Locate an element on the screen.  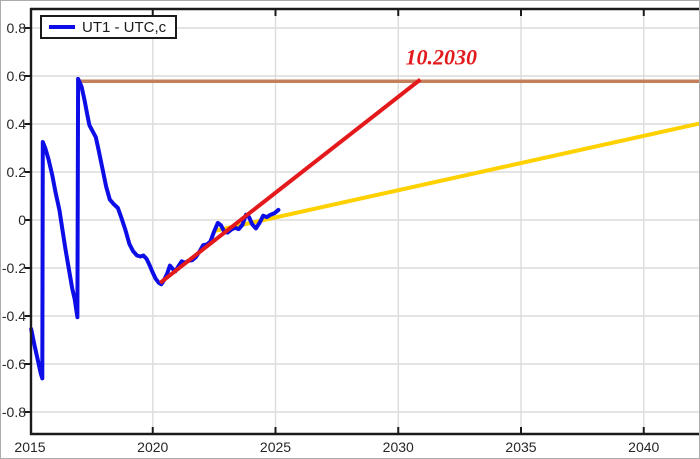
tick-label-y--0.6: -0.6 is located at coordinates (14, 364).